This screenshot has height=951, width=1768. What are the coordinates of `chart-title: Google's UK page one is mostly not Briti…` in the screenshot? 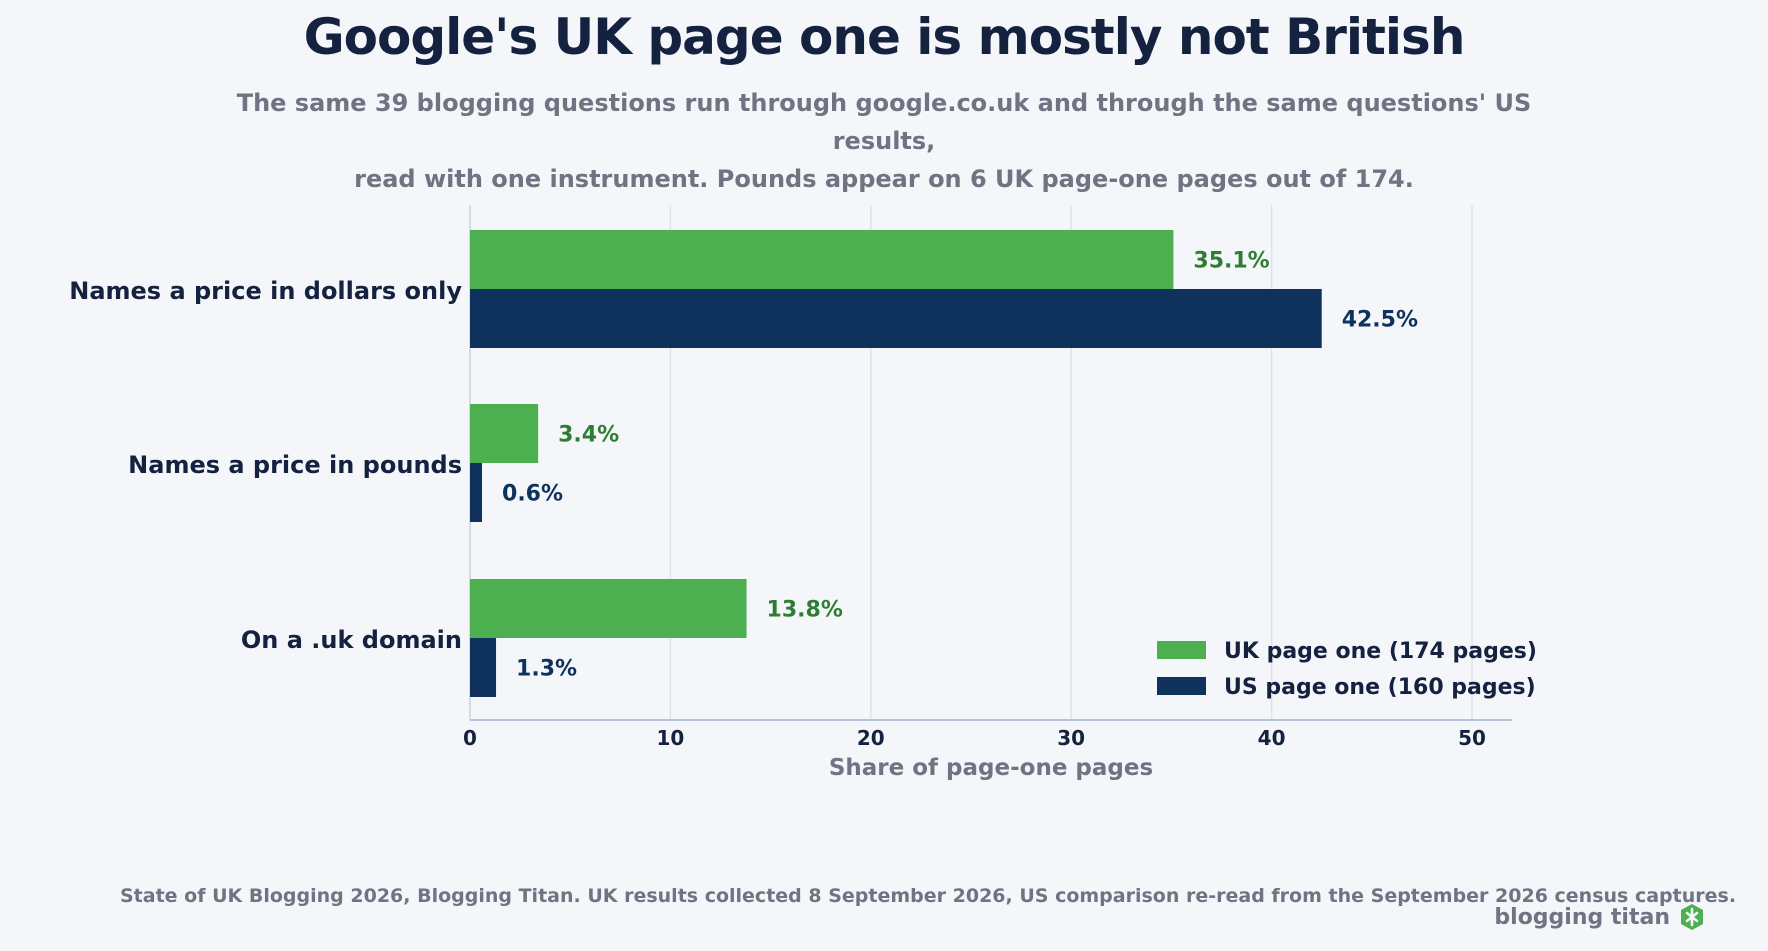 It's located at (884, 37).